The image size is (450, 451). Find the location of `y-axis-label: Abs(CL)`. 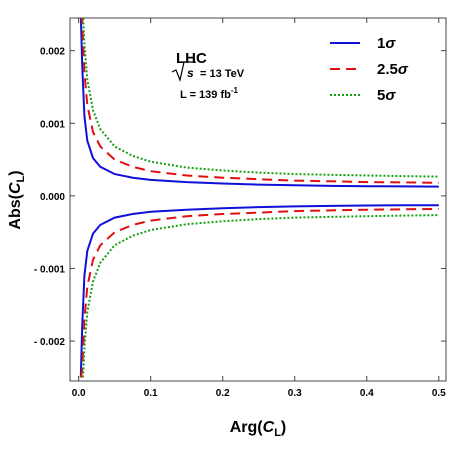

y-axis-label: Abs(CL) is located at coordinates (17, 199).